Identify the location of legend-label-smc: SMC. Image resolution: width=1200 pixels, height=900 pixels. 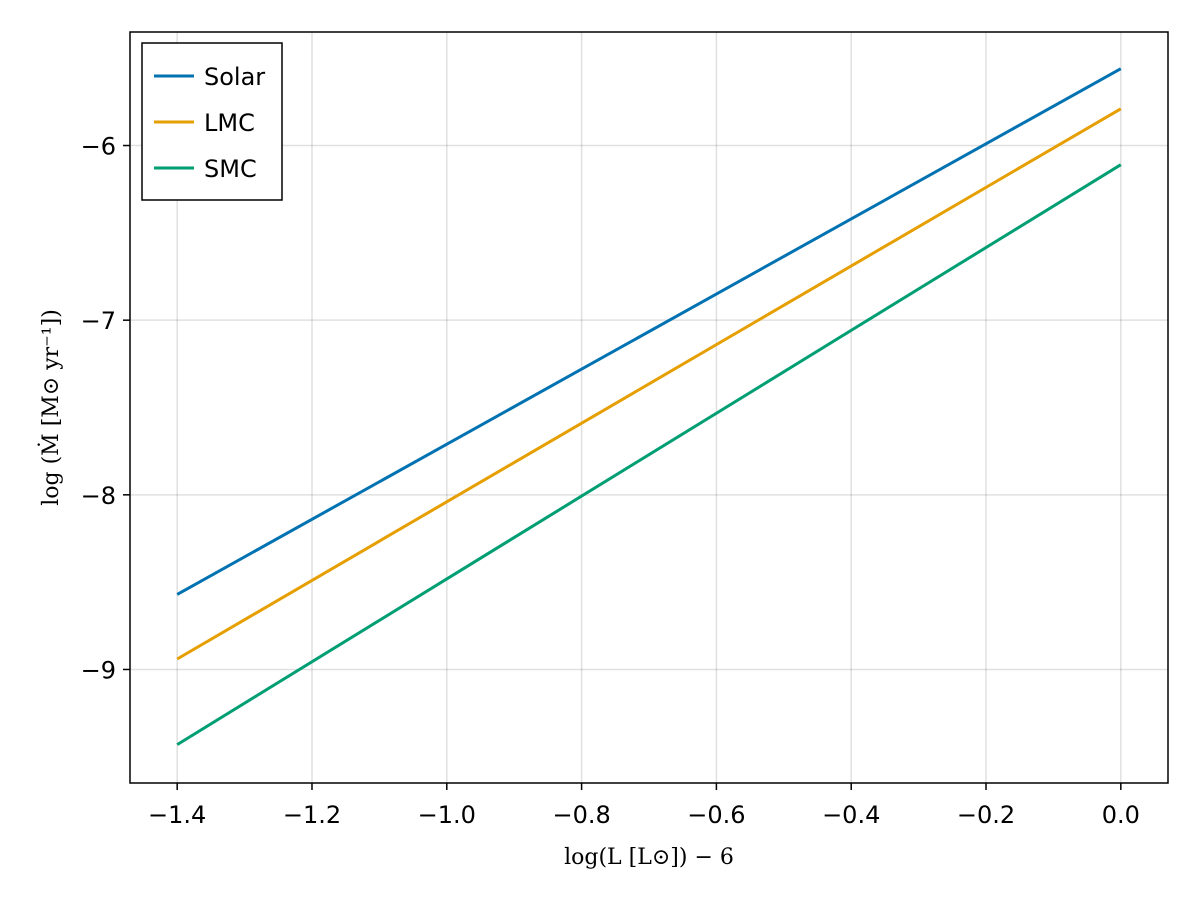
(230, 169).